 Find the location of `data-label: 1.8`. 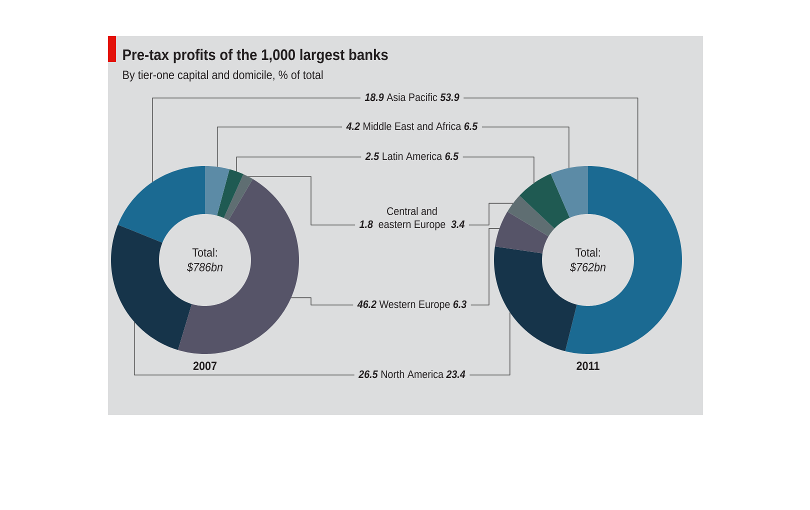

data-label: 1.8 is located at coordinates (366, 224).